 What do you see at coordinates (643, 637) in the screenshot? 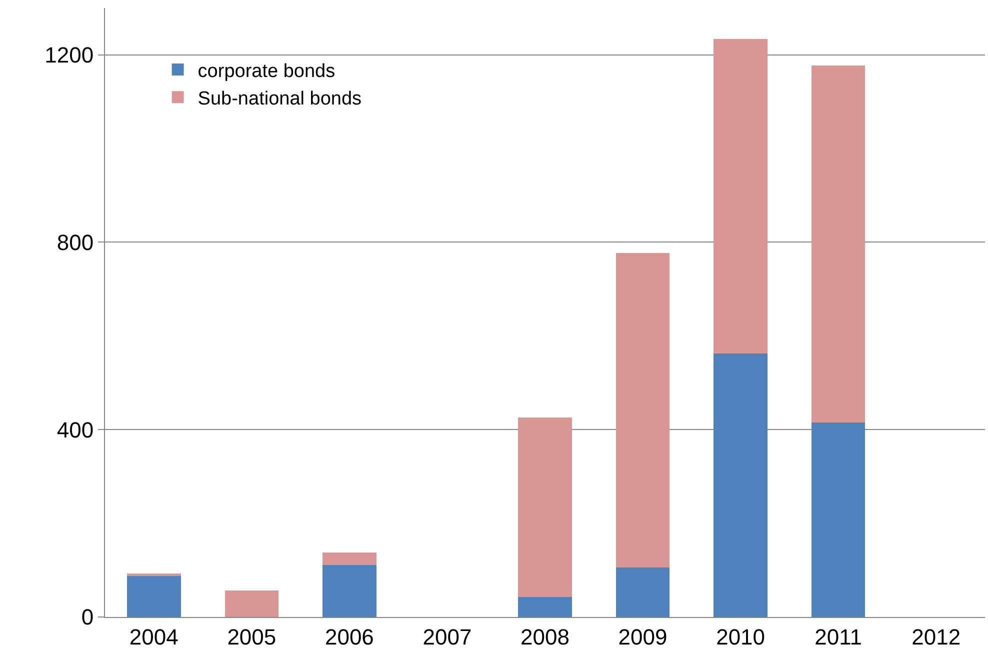
I see `x-tick-label: 2009` at bounding box center [643, 637].